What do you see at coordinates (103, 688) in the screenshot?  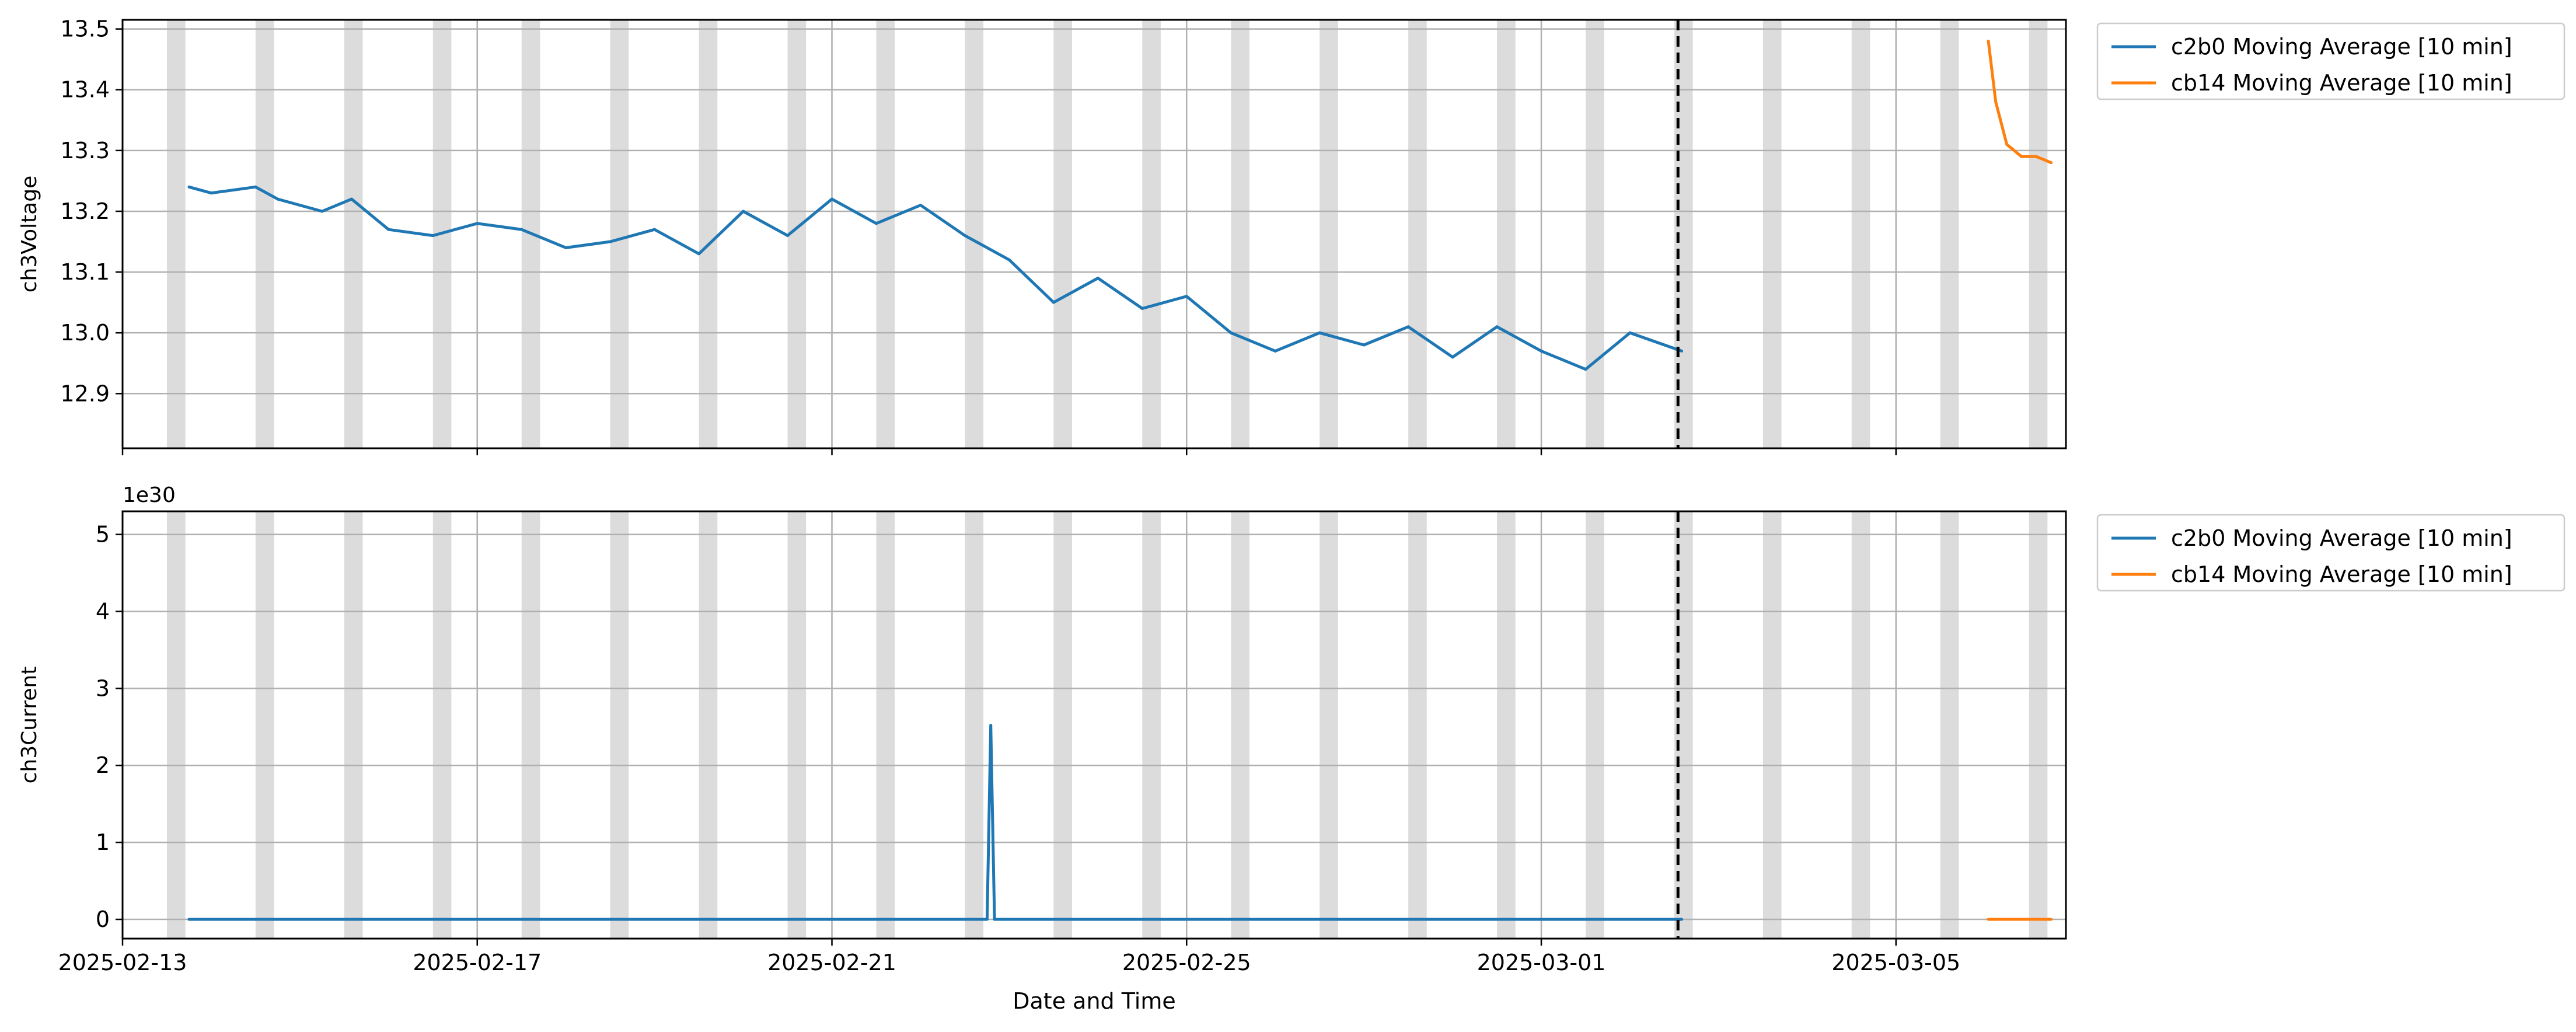 I see `y-tick-label: 3` at bounding box center [103, 688].